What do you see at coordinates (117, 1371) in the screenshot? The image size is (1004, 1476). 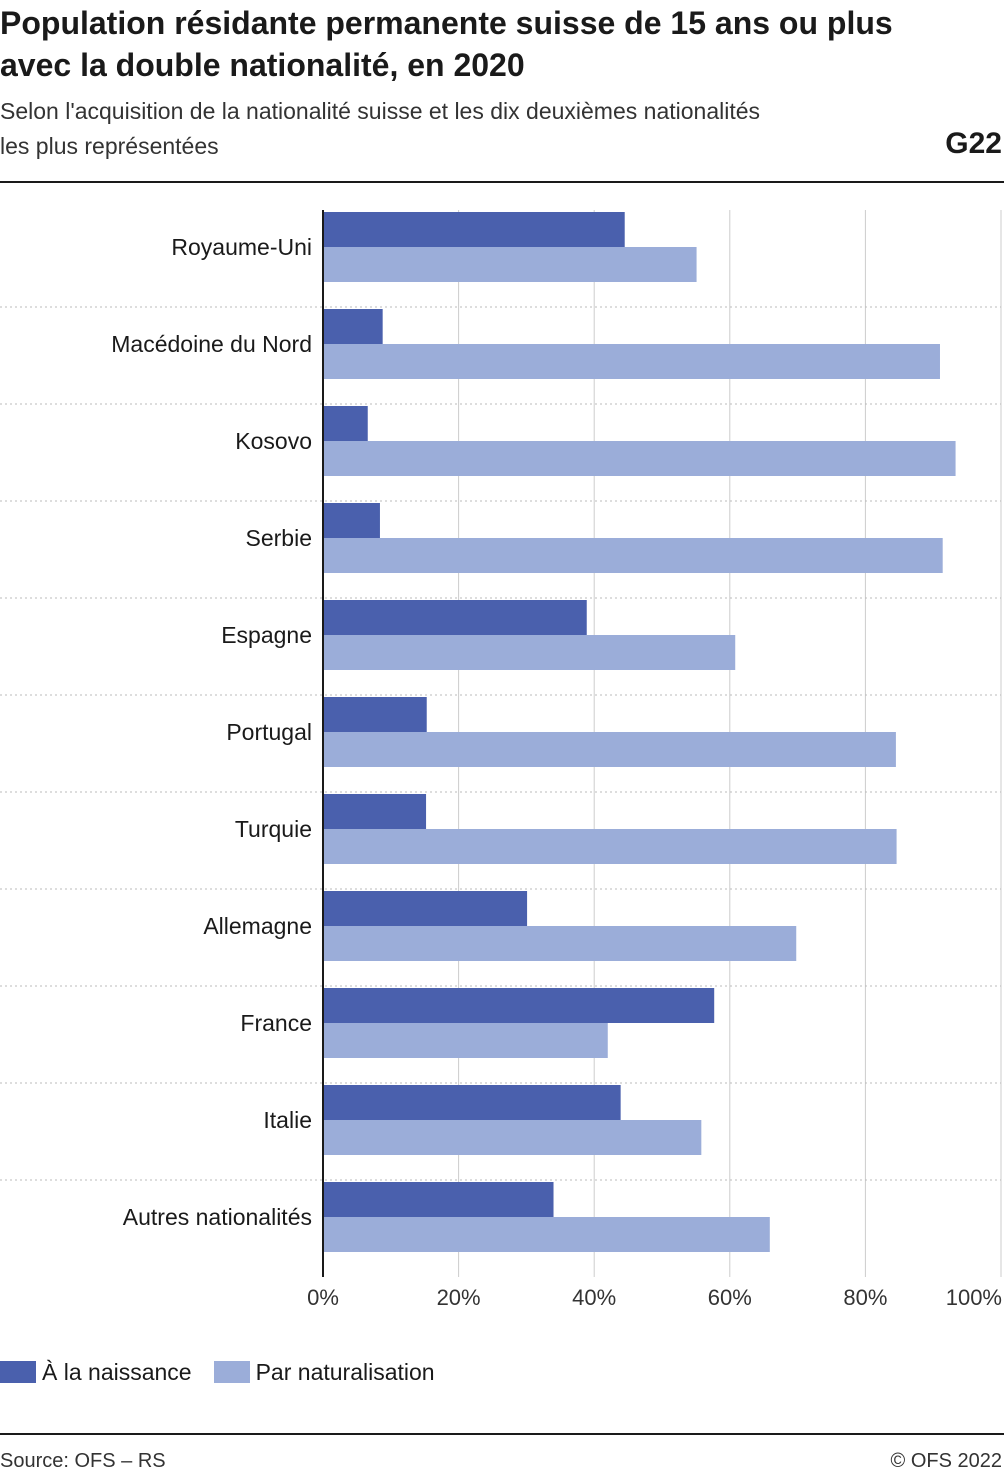 I see `legend-label-naissance: À la naissance` at bounding box center [117, 1371].